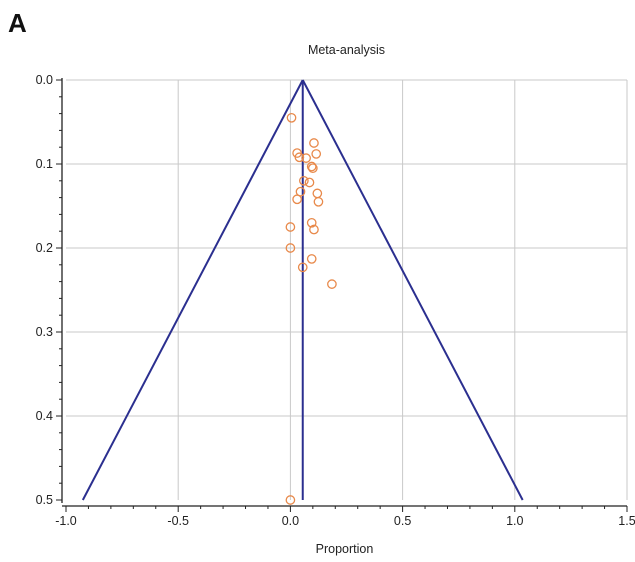 The width and height of the screenshot is (635, 562). Describe the element at coordinates (290, 521) in the screenshot. I see `x-tick-label: 0.0` at that location.